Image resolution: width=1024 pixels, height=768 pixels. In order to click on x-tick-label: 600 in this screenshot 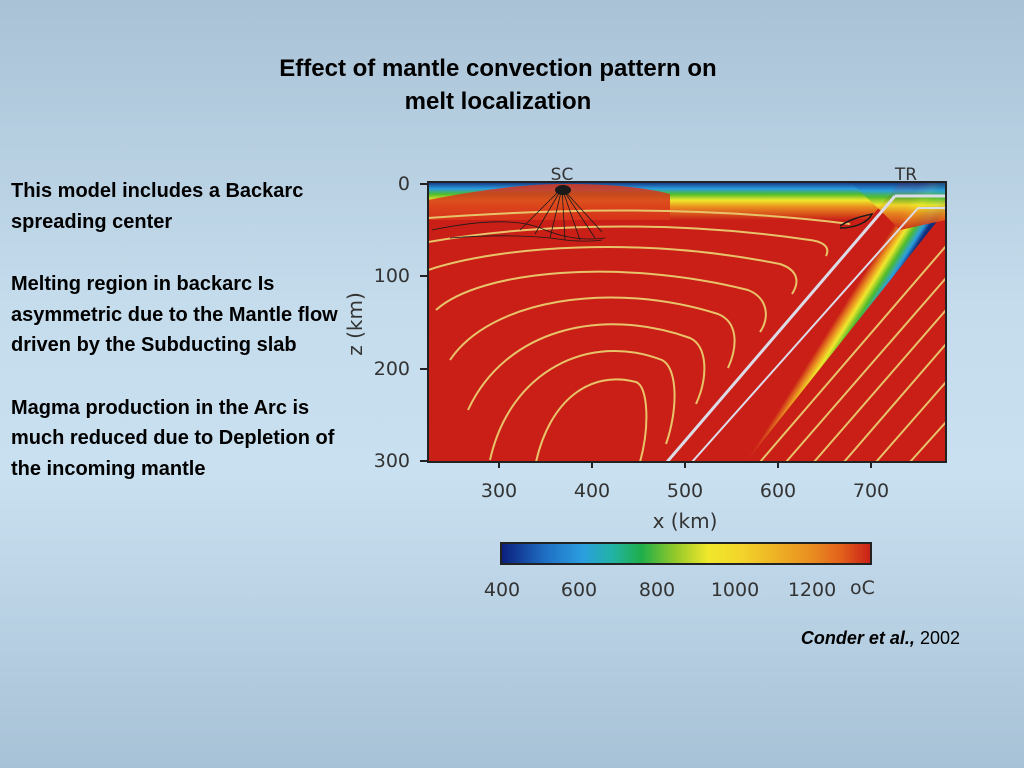, I will do `click(778, 491)`.